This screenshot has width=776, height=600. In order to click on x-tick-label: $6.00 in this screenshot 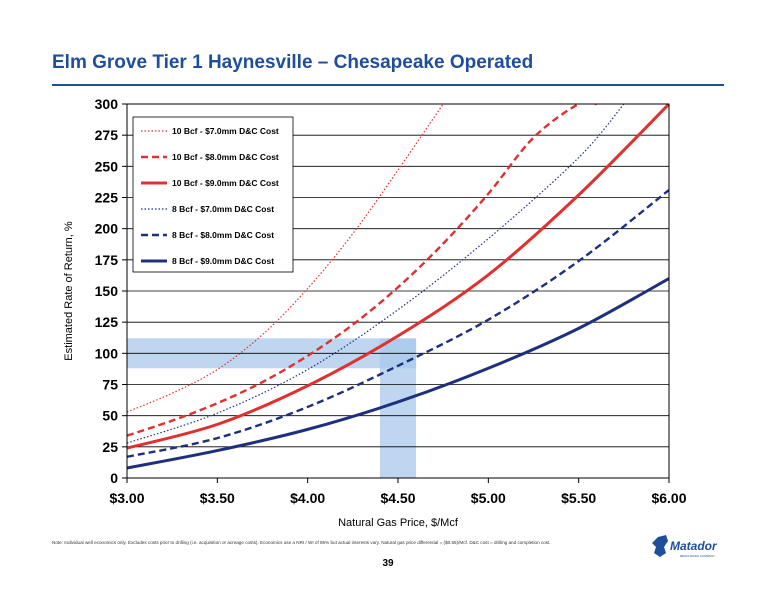, I will do `click(668, 498)`.